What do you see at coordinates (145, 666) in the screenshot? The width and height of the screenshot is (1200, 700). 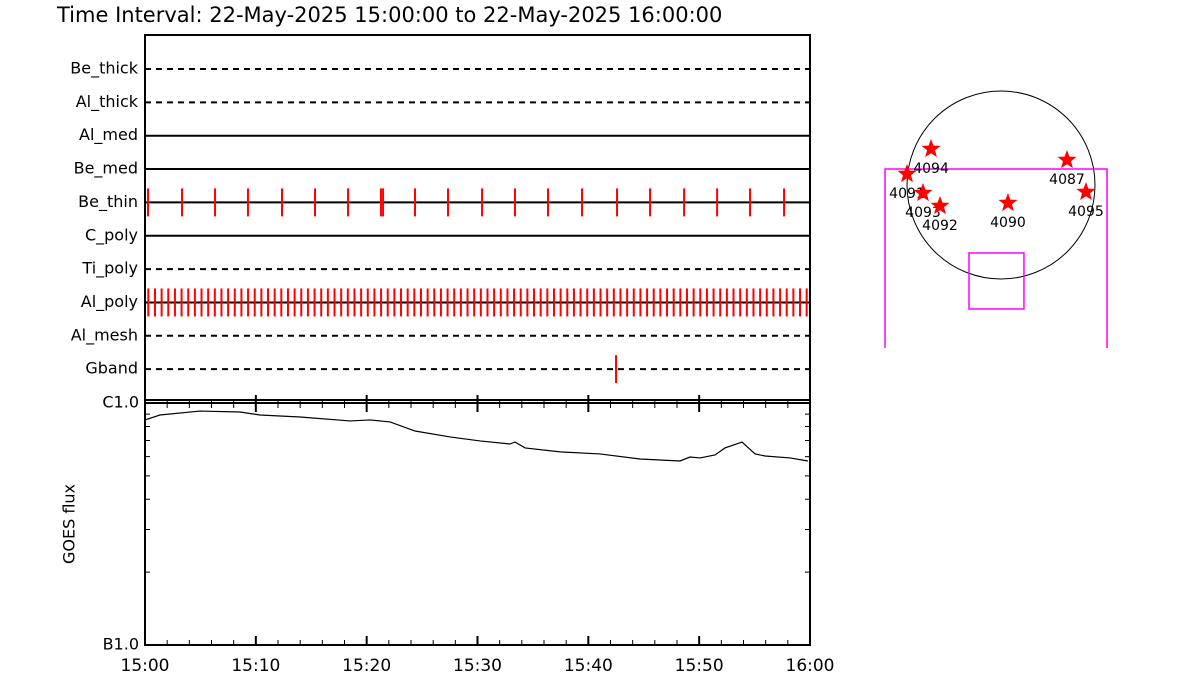 I see `x-tick-label: 15:00` at bounding box center [145, 666].